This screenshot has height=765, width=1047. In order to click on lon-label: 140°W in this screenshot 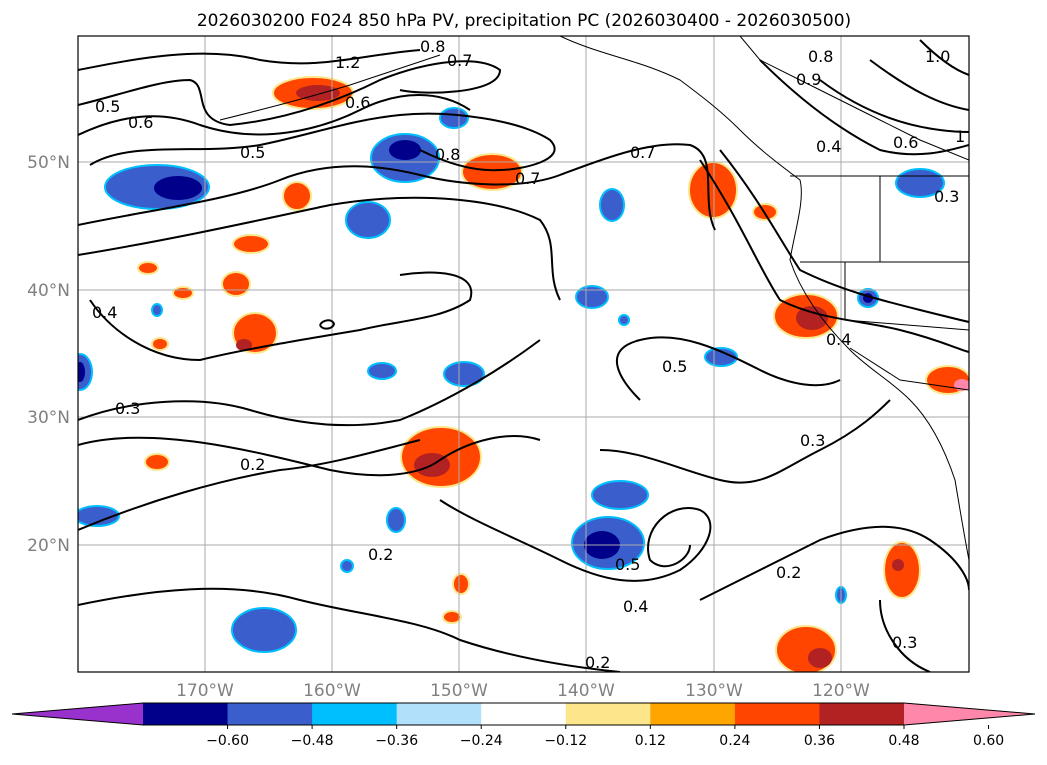, I will do `click(586, 691)`.